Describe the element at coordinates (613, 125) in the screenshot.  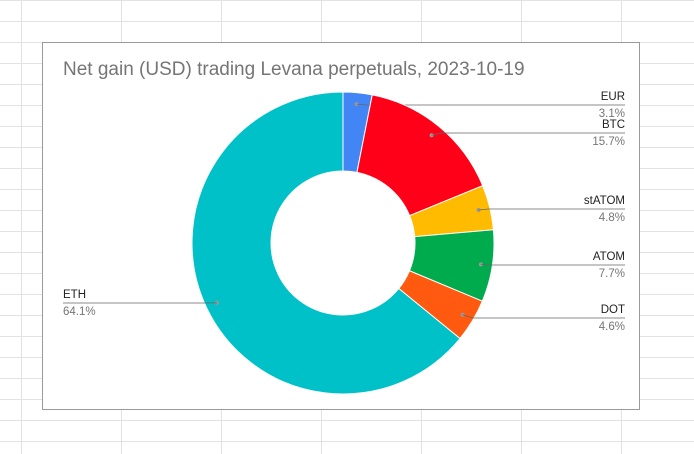
I see `slice-label-btc: BTC` at that location.